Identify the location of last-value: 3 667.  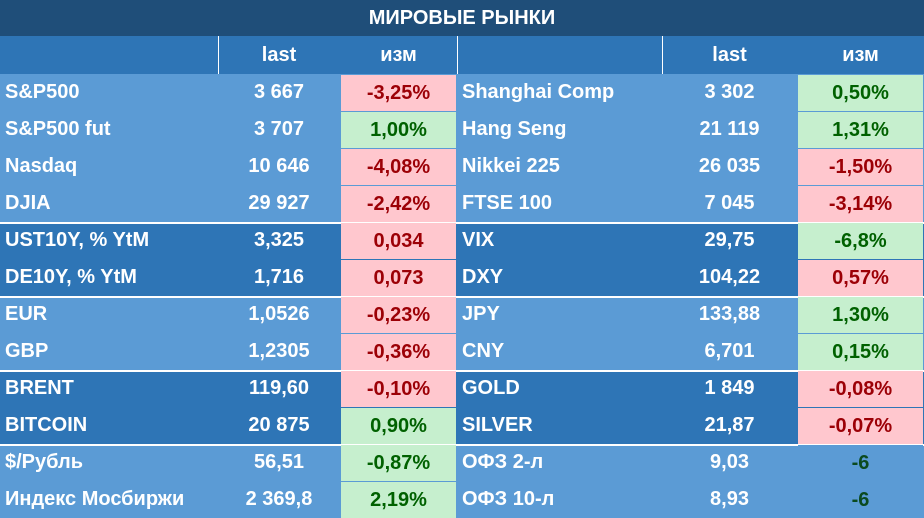
(279, 92).